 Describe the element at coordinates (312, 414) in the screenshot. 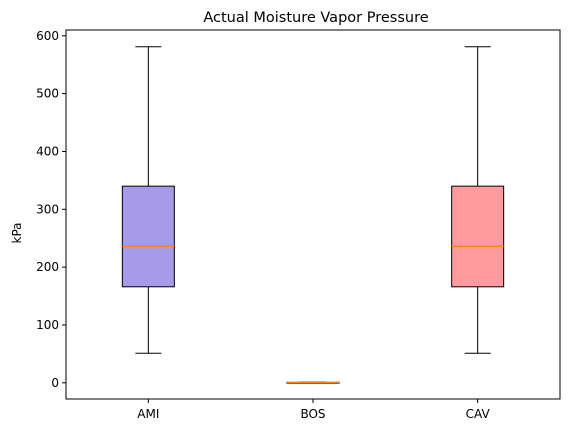

I see `x-tick-label-bos: BOS` at that location.